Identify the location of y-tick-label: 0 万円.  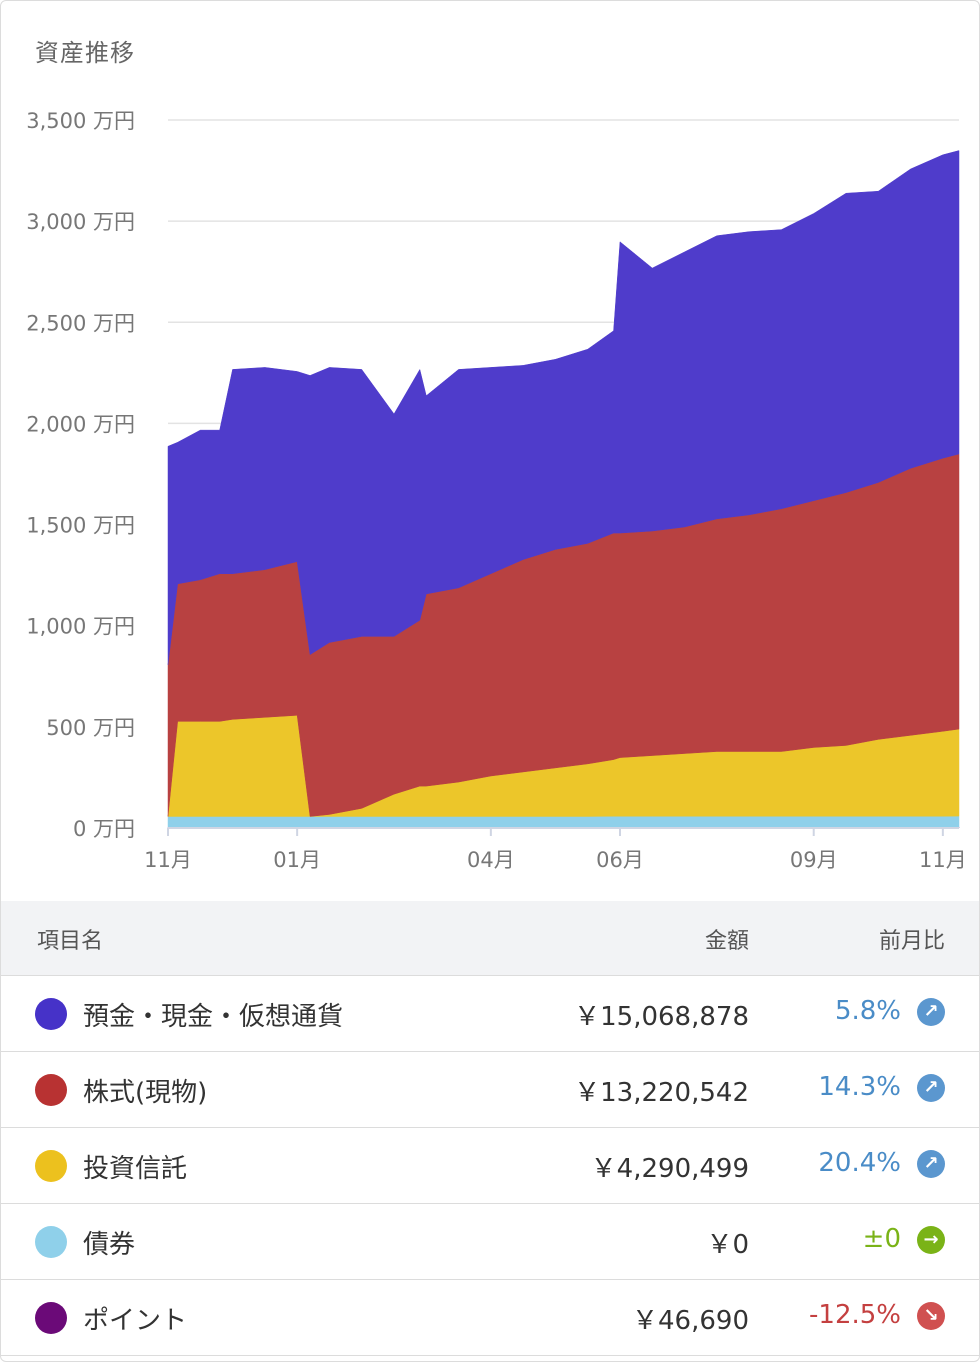
(104, 829).